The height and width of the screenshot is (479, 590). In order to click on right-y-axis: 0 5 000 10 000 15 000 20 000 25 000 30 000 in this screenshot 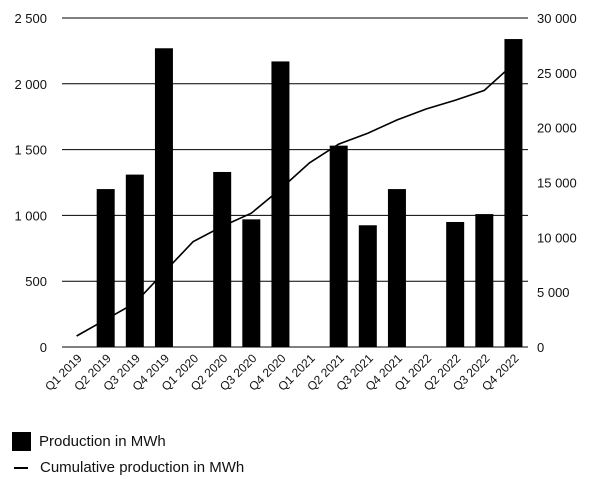, I will do `click(557, 183)`.